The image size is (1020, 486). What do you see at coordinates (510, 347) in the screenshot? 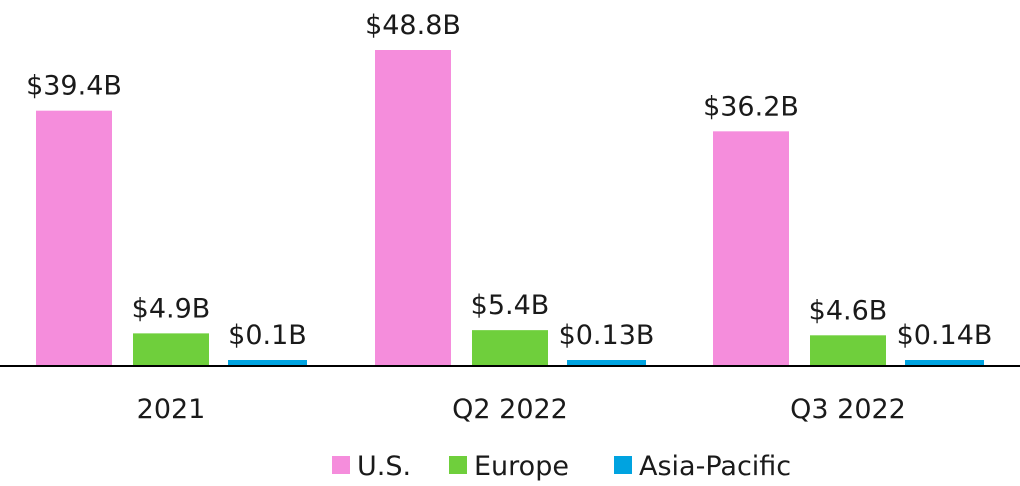
I see `bar-europe-q2-2022` at bounding box center [510, 347].